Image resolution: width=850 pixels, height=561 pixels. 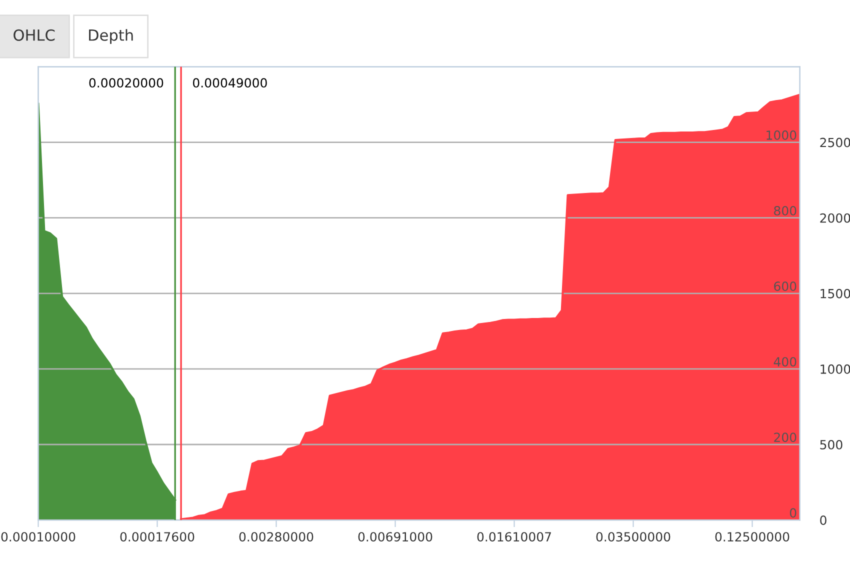 What do you see at coordinates (785, 286) in the screenshot?
I see `y-tick-label: 600` at bounding box center [785, 286].